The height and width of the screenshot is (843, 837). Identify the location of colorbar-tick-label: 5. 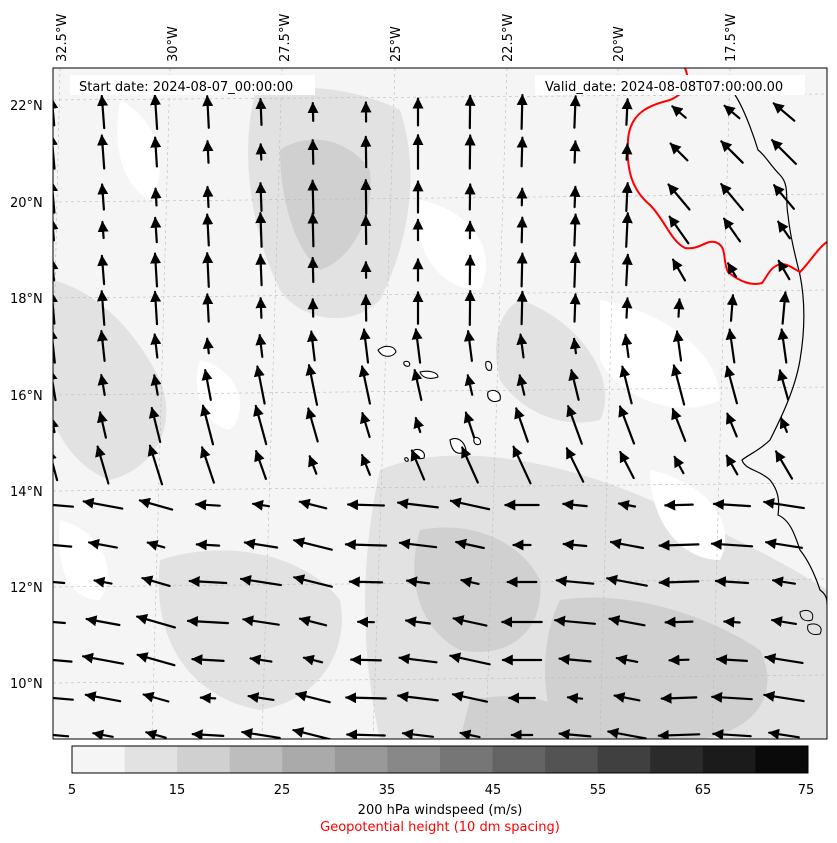
(72, 790).